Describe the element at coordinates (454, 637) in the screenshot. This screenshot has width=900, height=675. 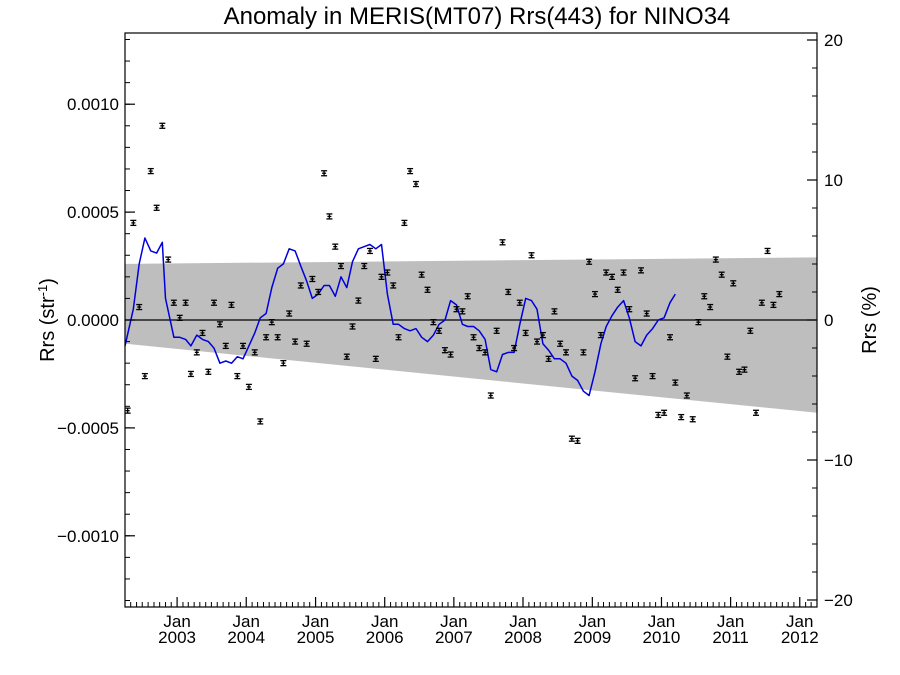
I see `x-tick-year-label-4: 2007` at that location.